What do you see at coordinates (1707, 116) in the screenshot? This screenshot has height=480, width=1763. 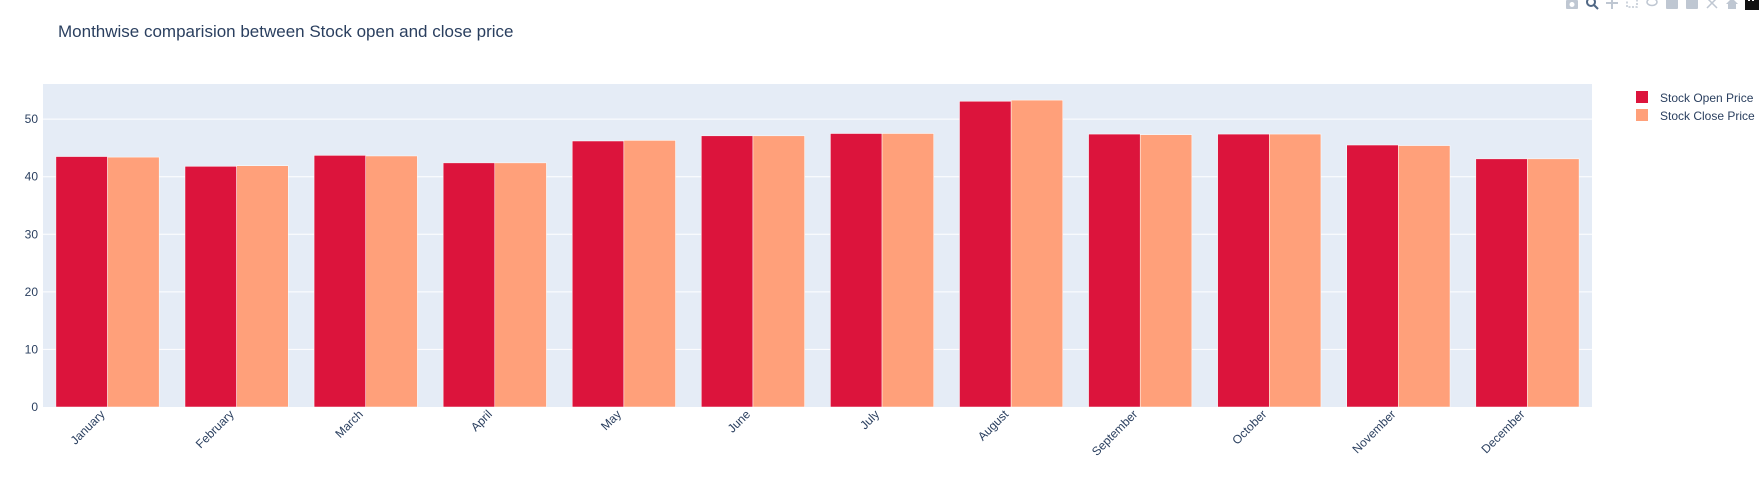 I see `legend-label: Stock Close Price` at bounding box center [1707, 116].